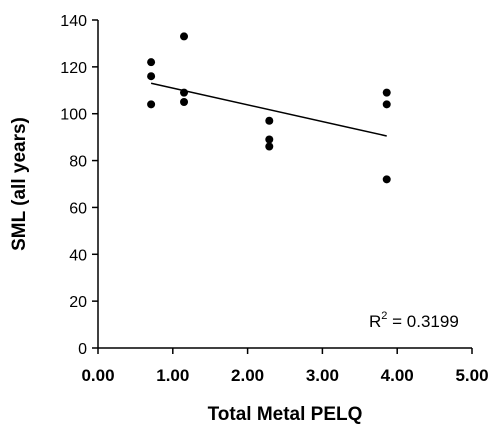 This screenshot has width=499, height=432. Describe the element at coordinates (285, 414) in the screenshot. I see `x-axis-title: Total Metal PELQ` at that location.